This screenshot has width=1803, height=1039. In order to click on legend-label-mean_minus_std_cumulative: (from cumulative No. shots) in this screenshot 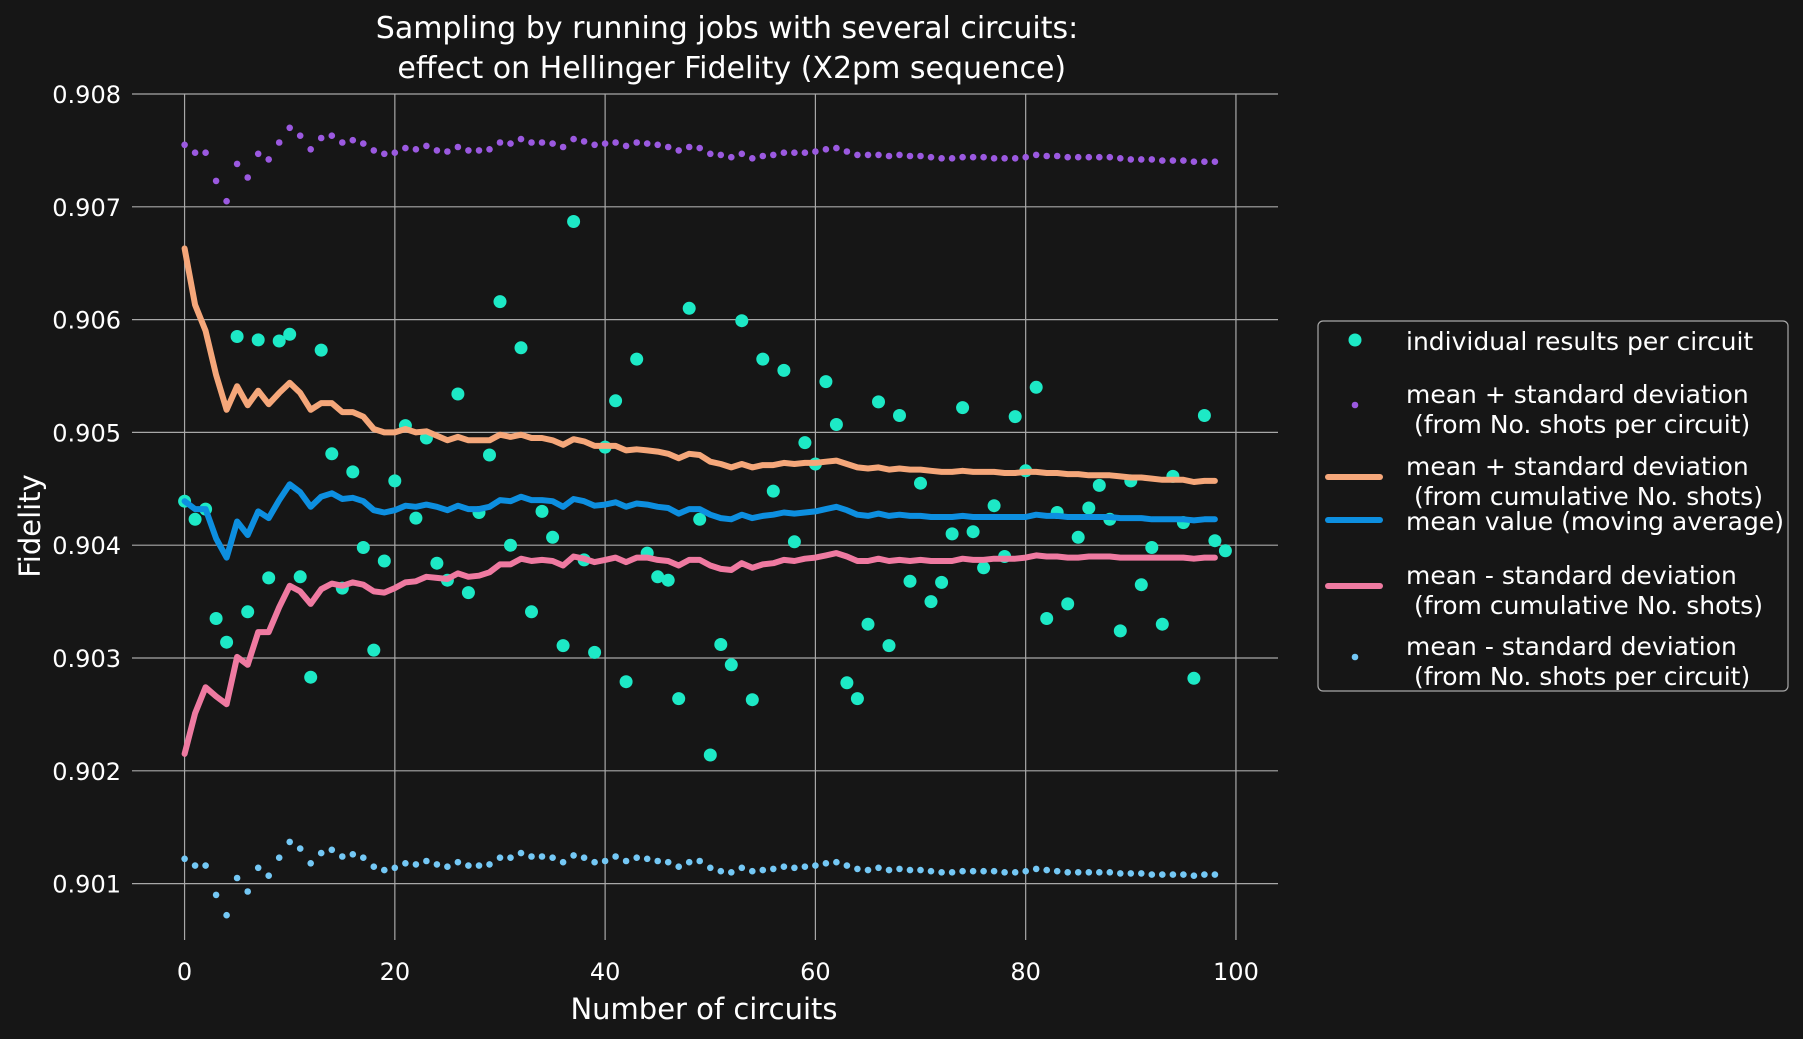, I will do `click(1584, 605)`.